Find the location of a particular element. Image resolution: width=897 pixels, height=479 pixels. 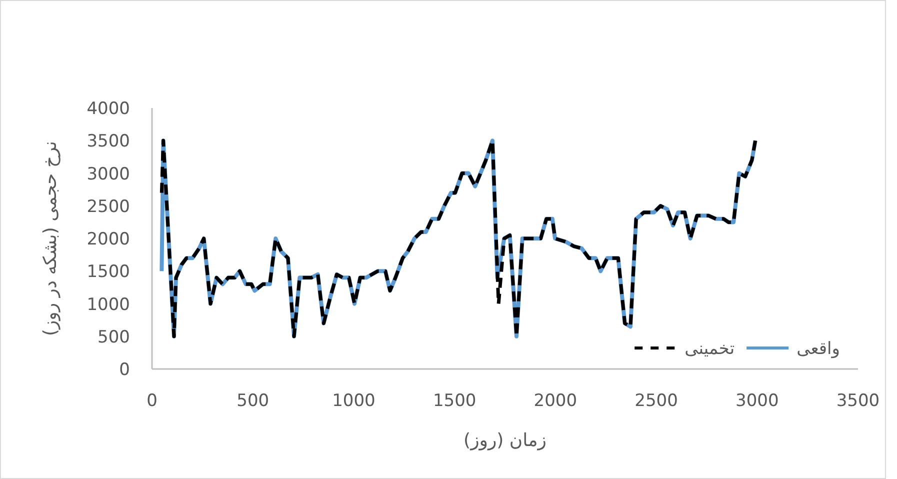

x-tick-label: 500 is located at coordinates (253, 401).